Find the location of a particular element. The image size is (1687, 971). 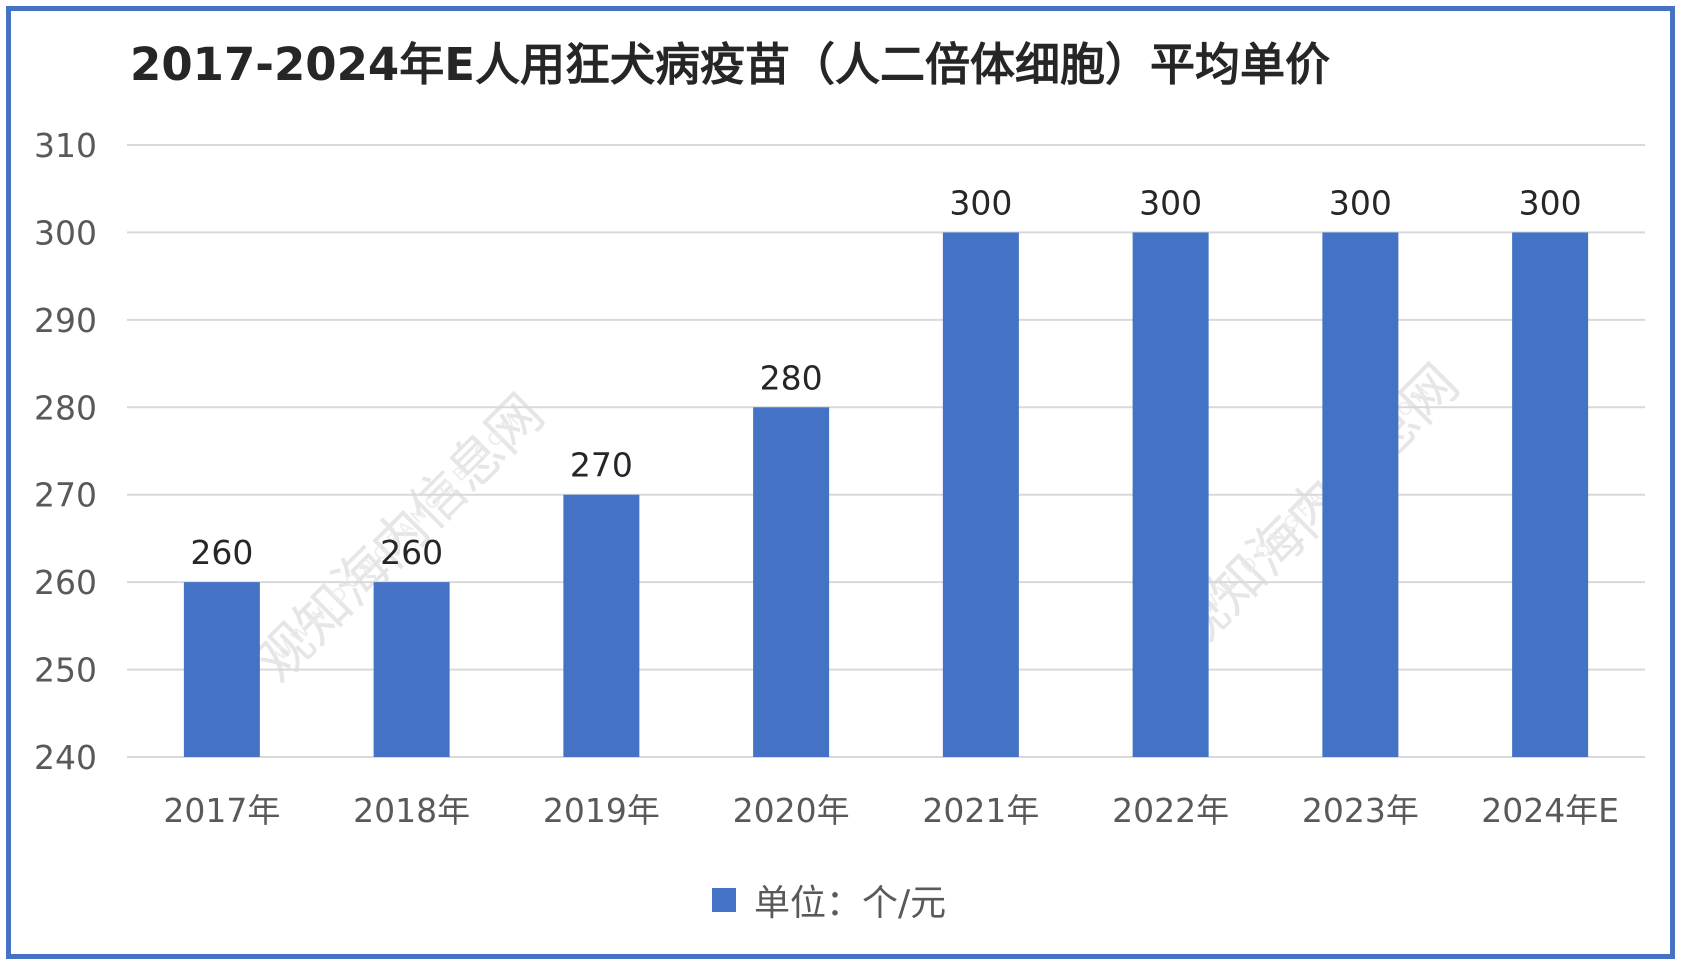

x-tick-label: 2021年 is located at coordinates (980, 810).